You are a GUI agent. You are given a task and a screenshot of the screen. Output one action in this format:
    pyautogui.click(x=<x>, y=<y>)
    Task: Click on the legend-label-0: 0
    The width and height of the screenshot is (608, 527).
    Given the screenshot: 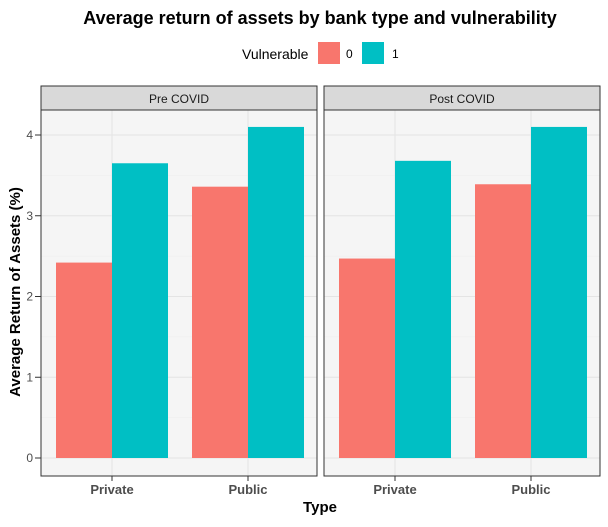 What is the action you would take?
    pyautogui.click(x=349, y=54)
    